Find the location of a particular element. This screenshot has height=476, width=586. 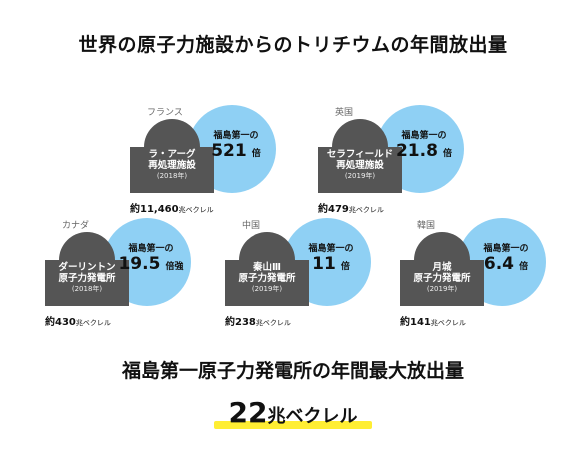

amount-value: 479 is located at coordinates (338, 209).